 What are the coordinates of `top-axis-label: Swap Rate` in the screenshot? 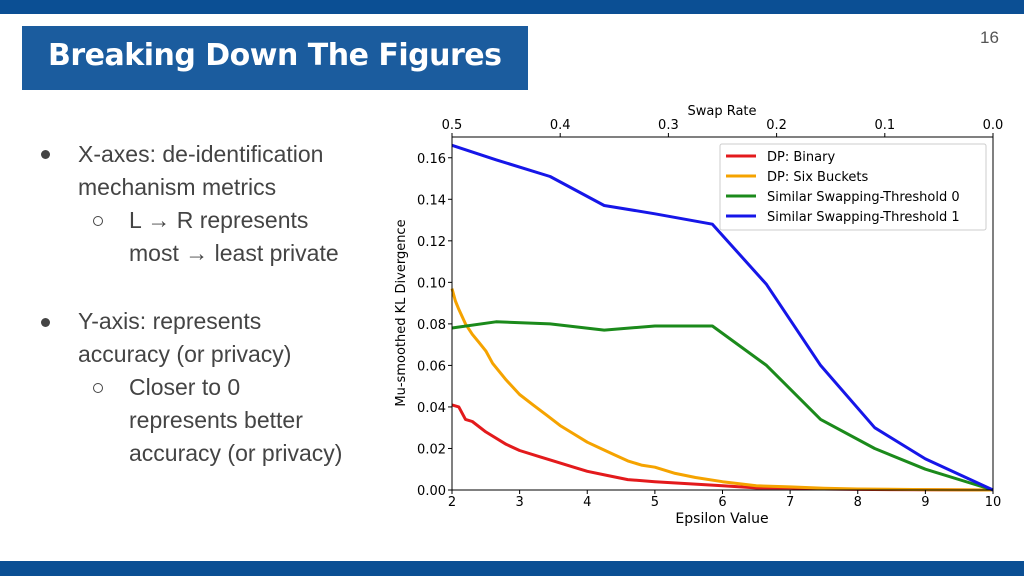 It's located at (721, 111).